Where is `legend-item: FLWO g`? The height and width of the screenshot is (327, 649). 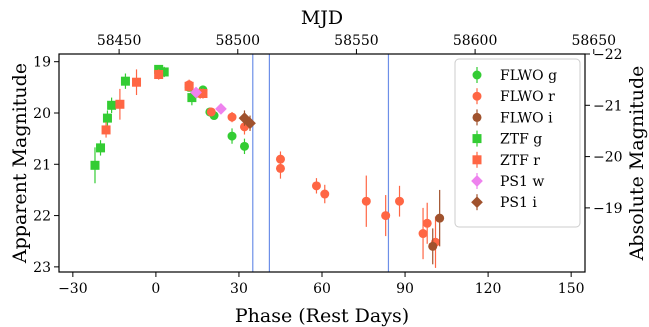 legend-item: FLWO g is located at coordinates (514, 75).